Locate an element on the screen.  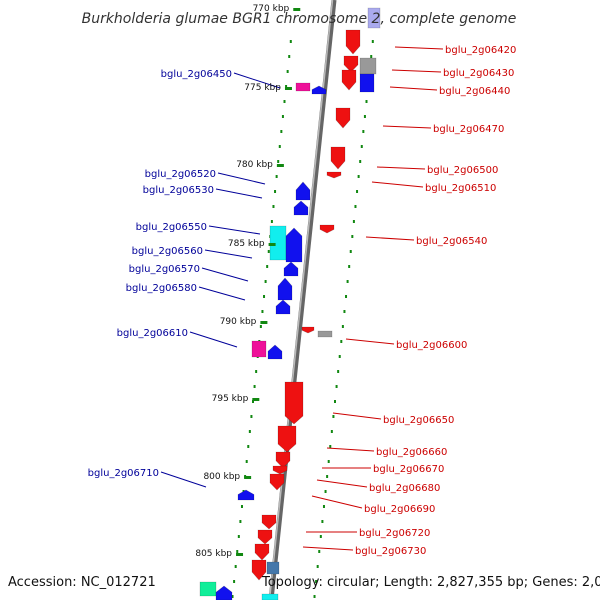
backbone-line is located at coordinates (302, 300).